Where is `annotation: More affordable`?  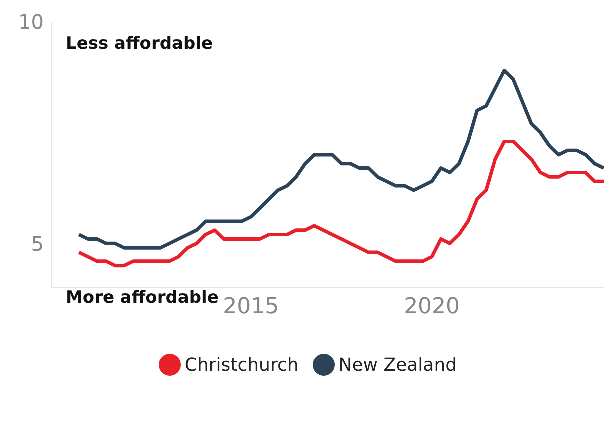 annotation: More affordable is located at coordinates (142, 298).